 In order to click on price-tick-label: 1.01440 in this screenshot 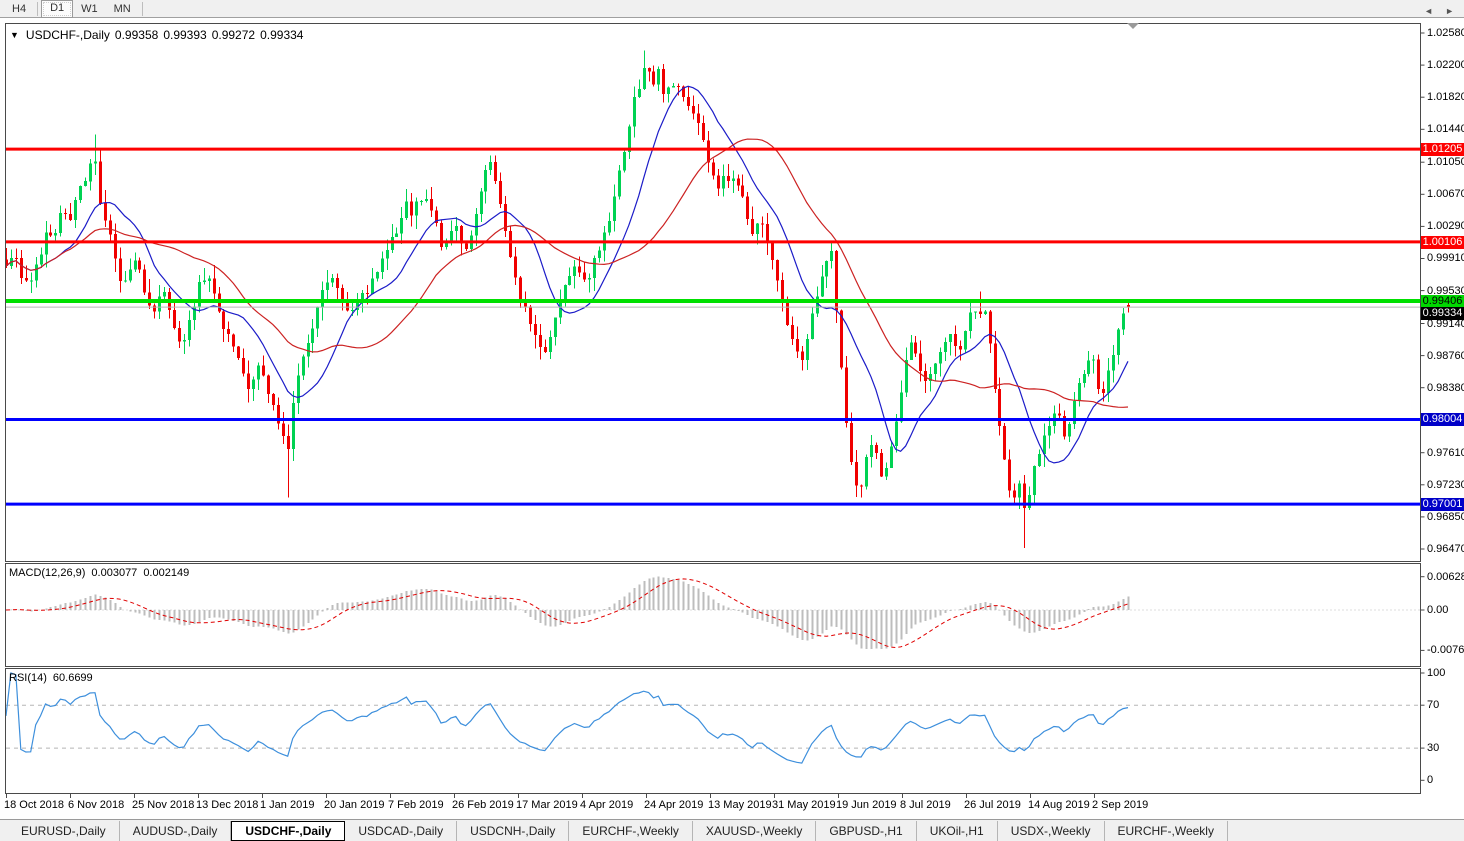, I will do `click(1445, 129)`.